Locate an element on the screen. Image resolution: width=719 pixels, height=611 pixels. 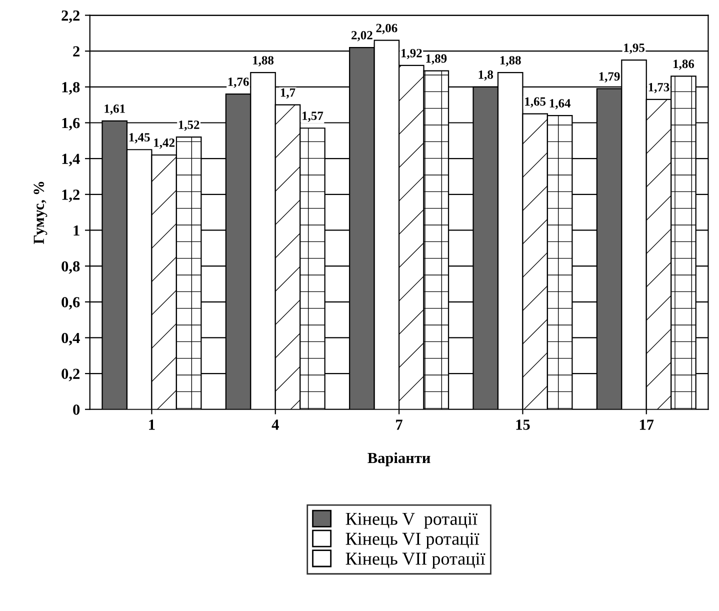
legend-label: Кінець V ротації is located at coordinates (412, 520).